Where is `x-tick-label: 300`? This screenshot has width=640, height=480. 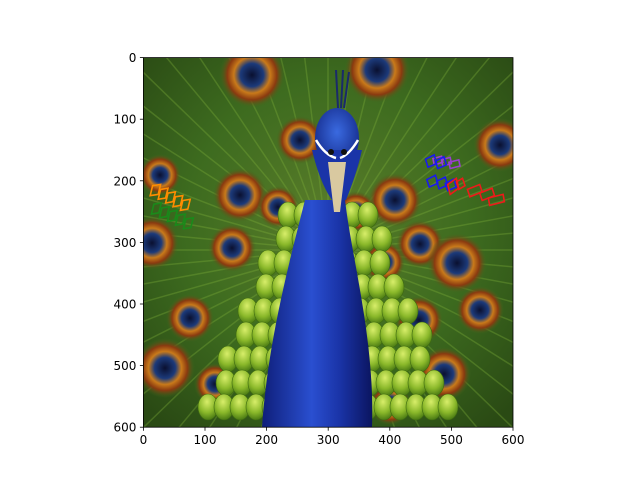 x-tick-label: 300 is located at coordinates (328, 440).